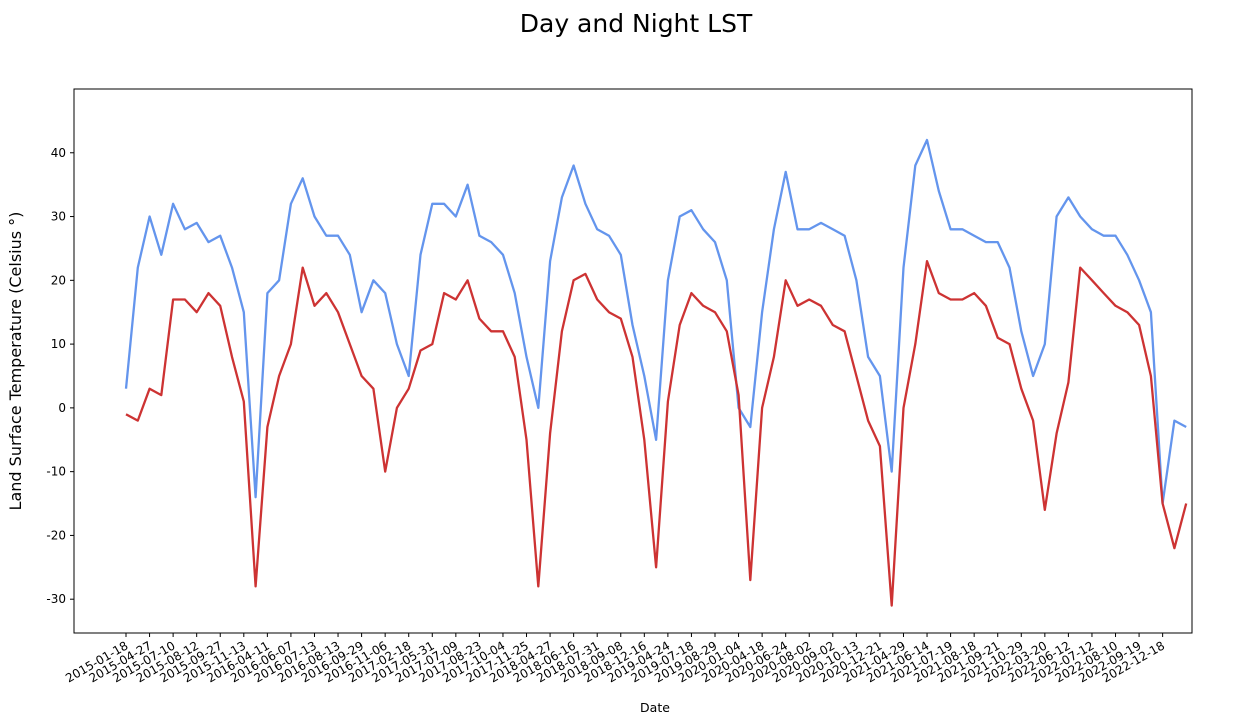 The width and height of the screenshot is (1246, 725). I want to click on y-tick-label: 30, so click(58, 217).